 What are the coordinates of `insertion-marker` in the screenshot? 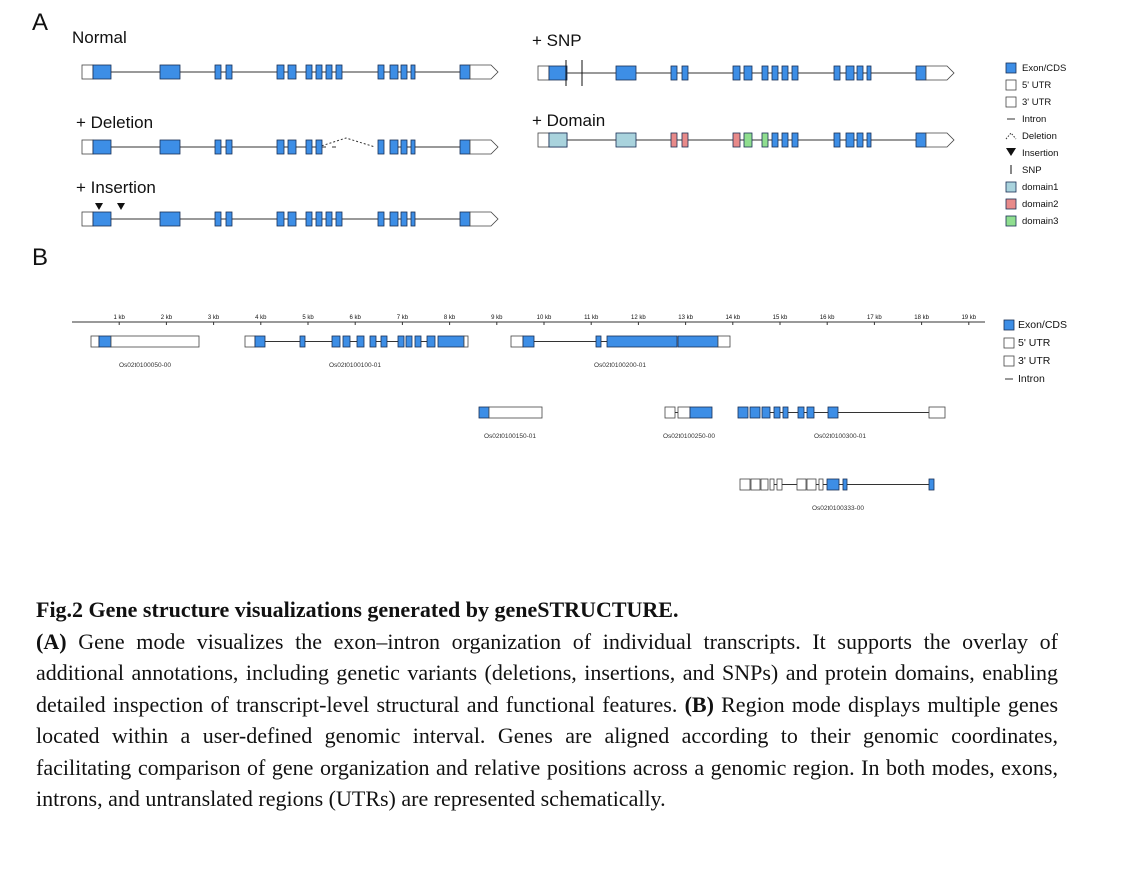 It's located at (121, 206).